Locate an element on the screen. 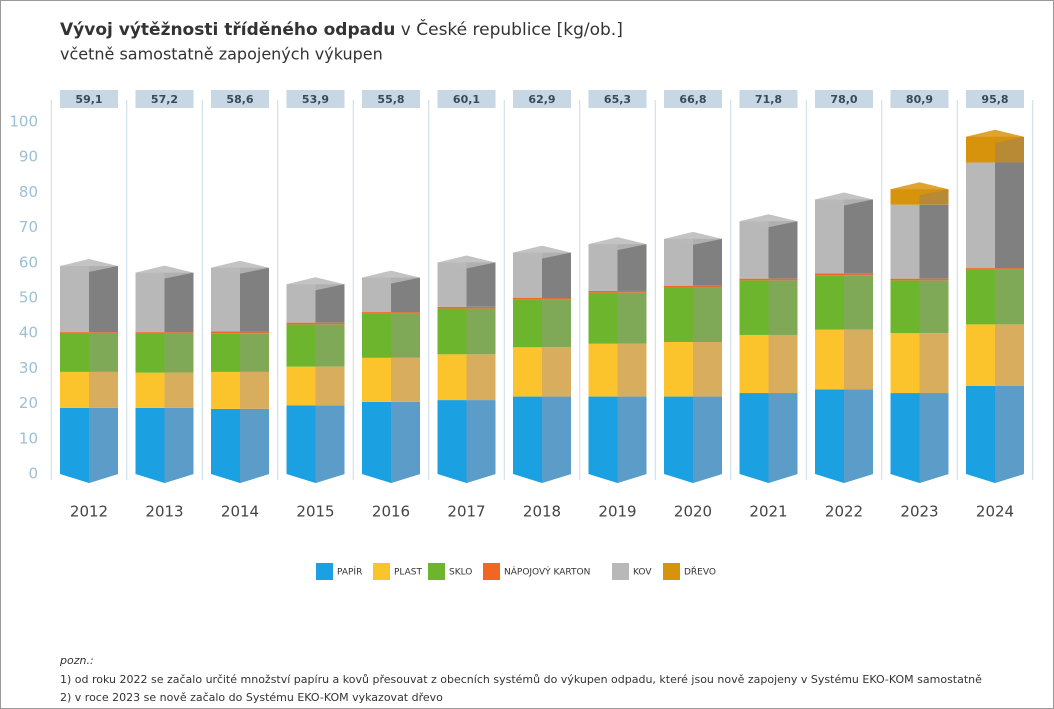 The width and height of the screenshot is (1054, 709). x-tick-label: 2012 is located at coordinates (89, 512).